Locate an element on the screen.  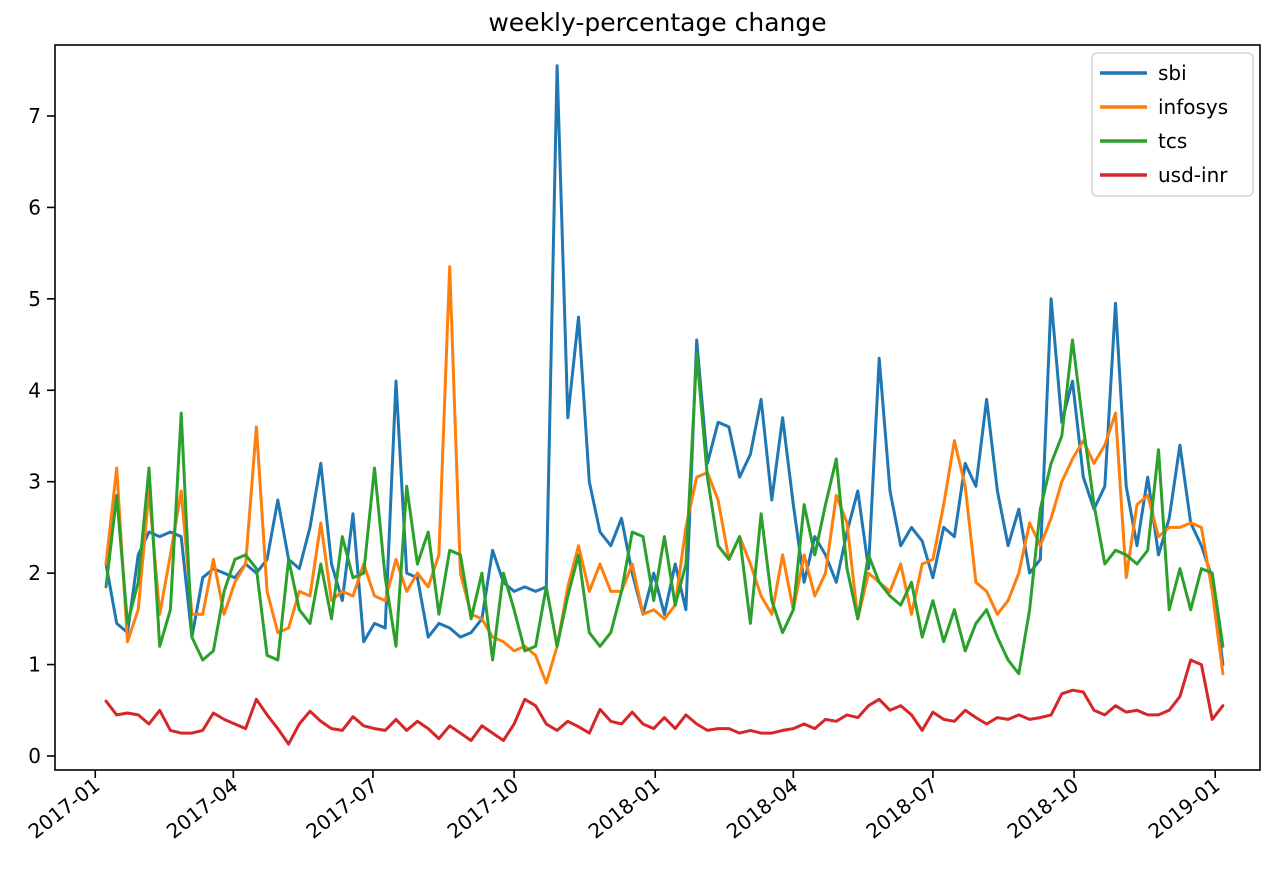
x-tick-label: 2017-10 is located at coordinates (483, 808).